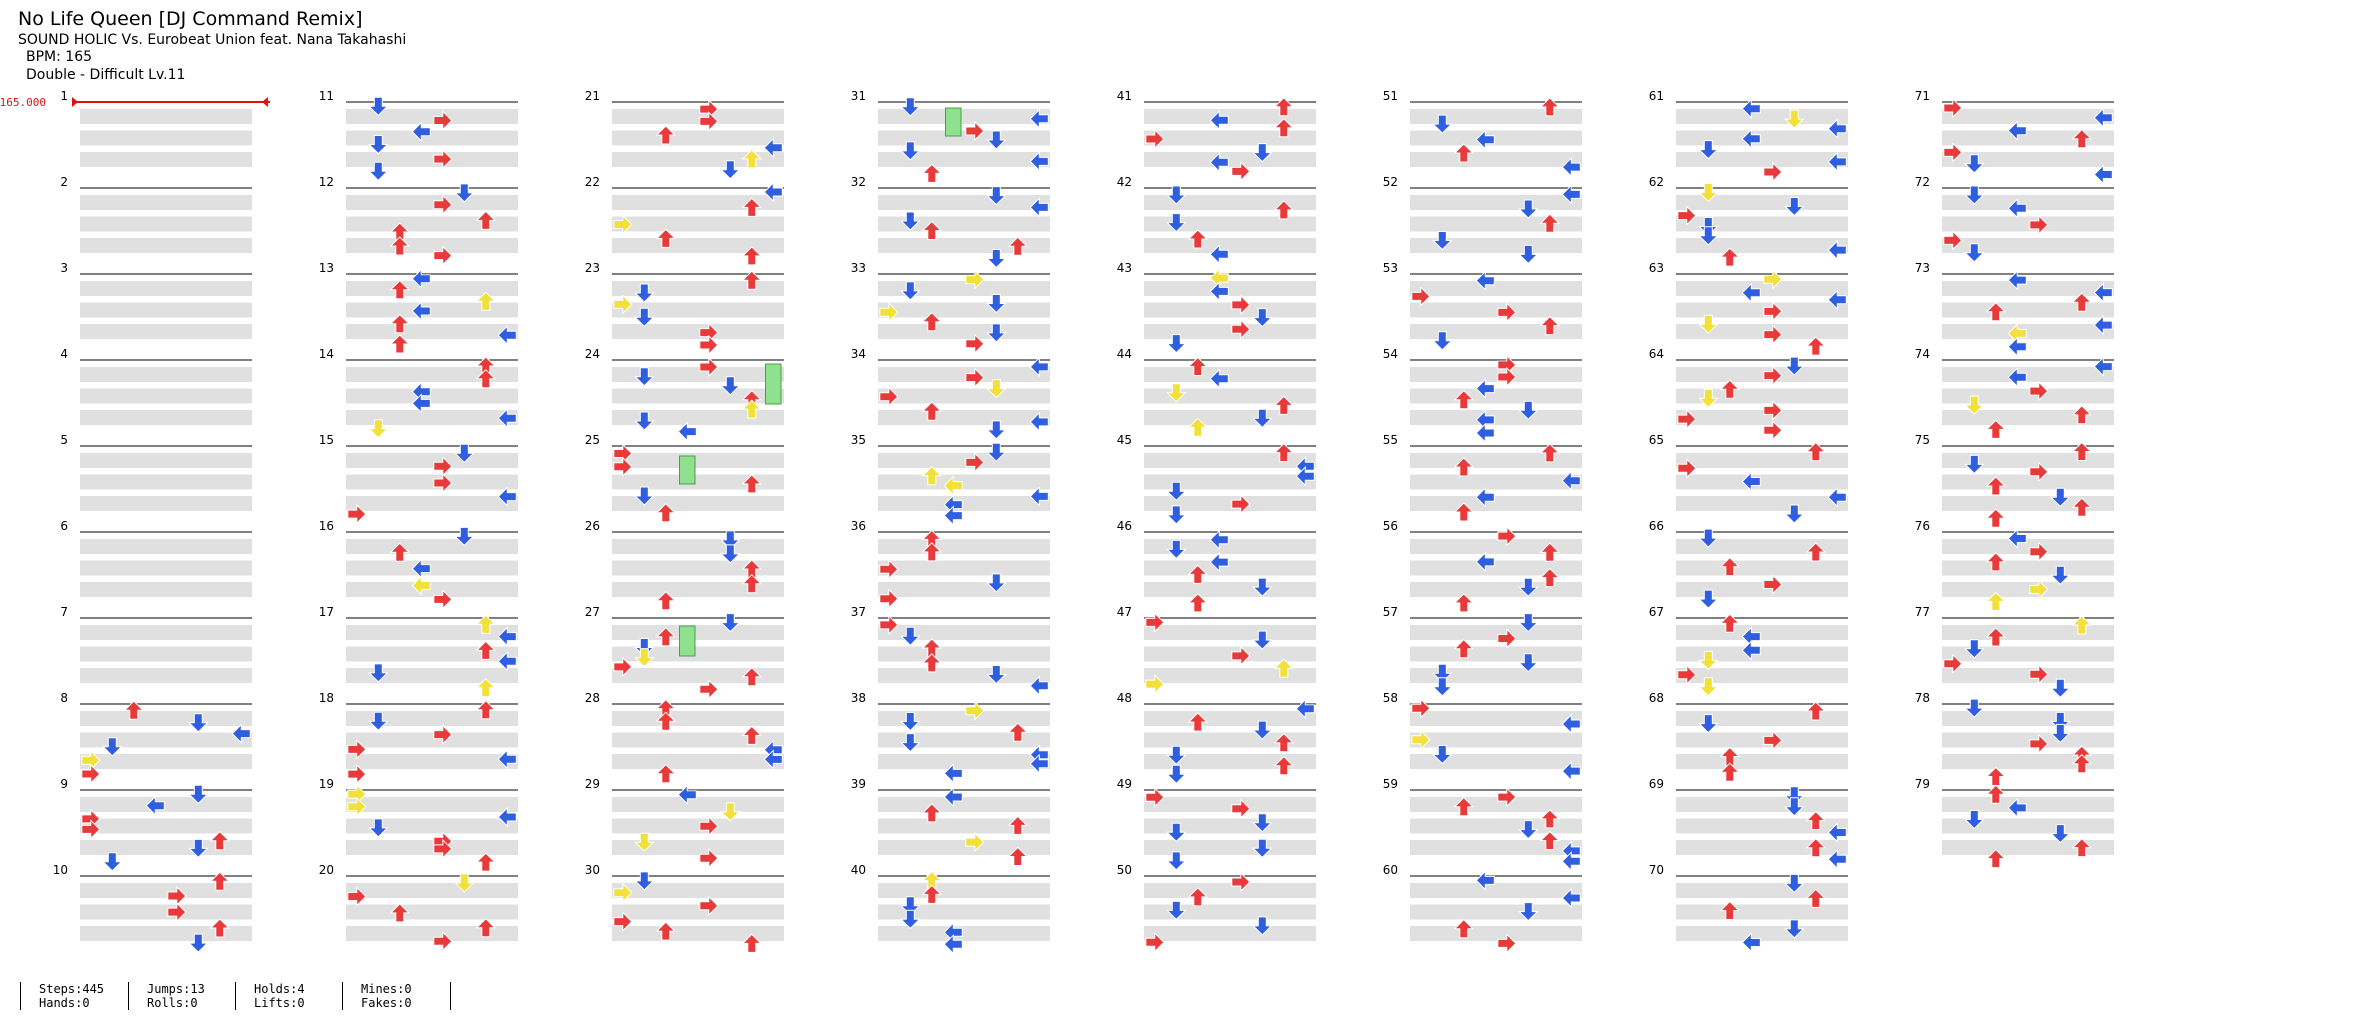 The image size is (2357, 1024). Describe the element at coordinates (418, 307) in the screenshot. I see `measure-13: 13` at that location.